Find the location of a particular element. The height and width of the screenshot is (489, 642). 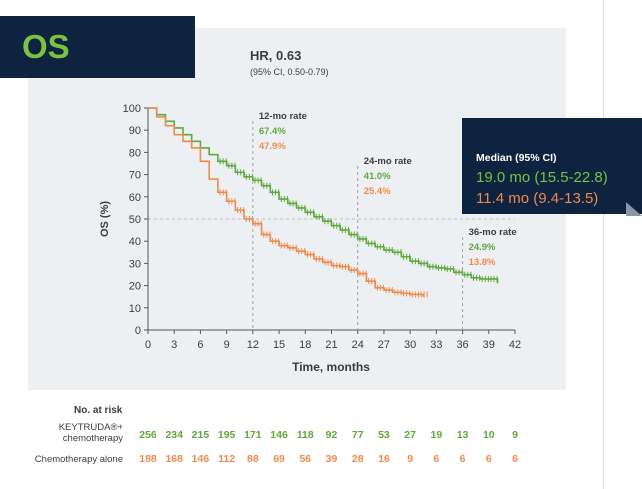

risk-value: 215 is located at coordinates (201, 435).